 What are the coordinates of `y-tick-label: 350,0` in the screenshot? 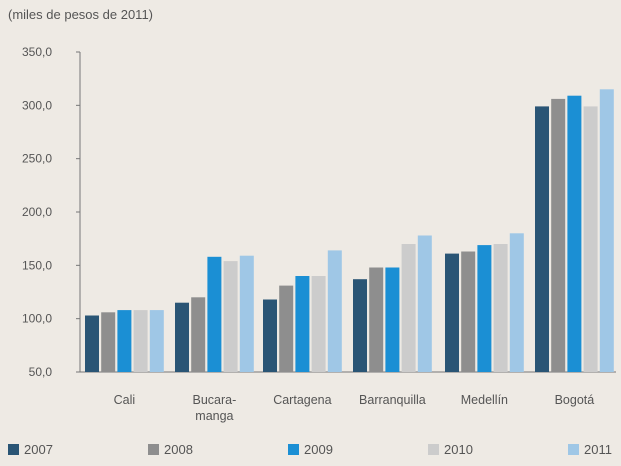 It's located at (37, 52).